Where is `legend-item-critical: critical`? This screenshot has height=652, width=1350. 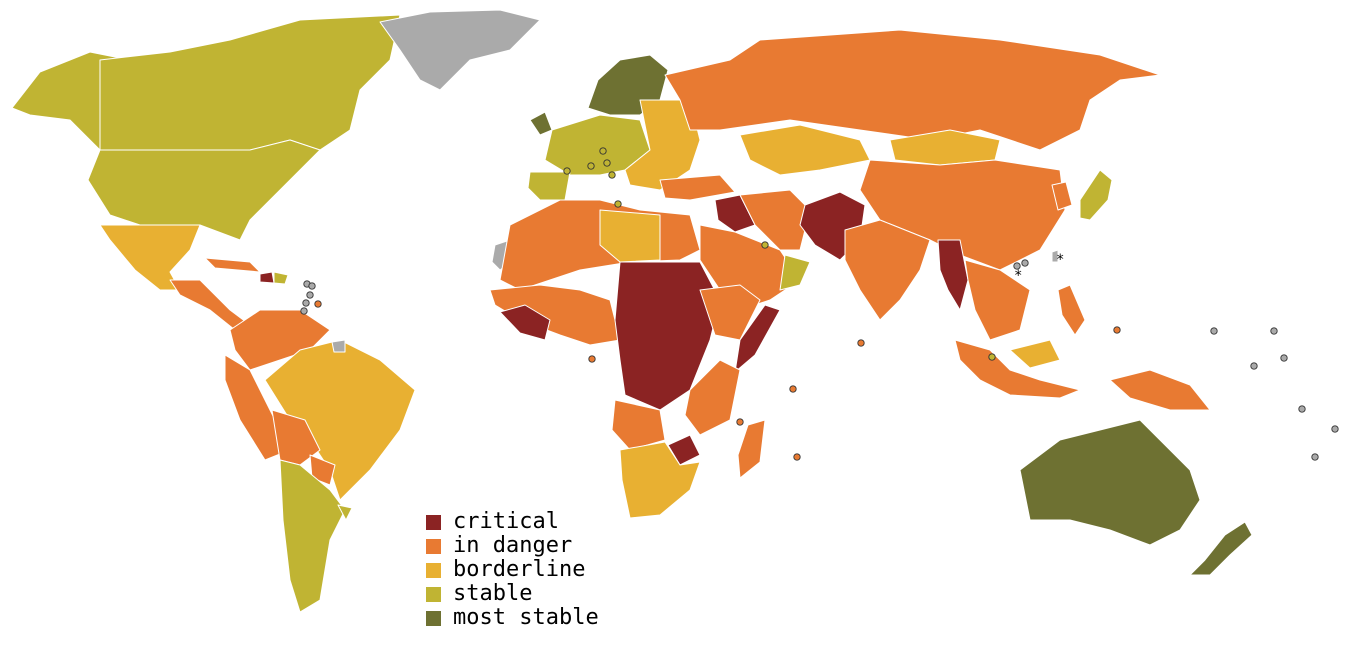 legend-item-critical: critical is located at coordinates (512, 522).